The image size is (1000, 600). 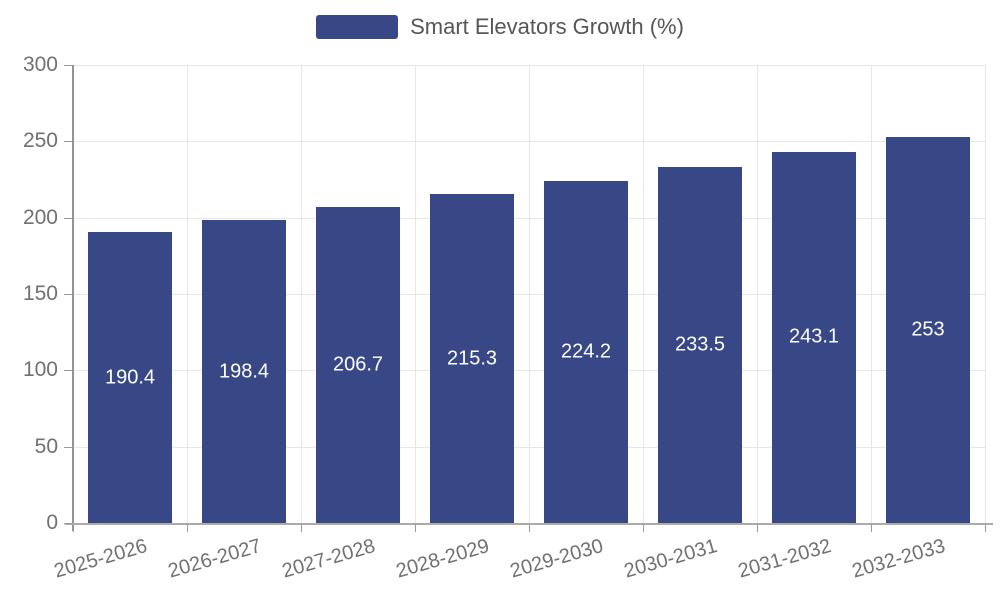 I want to click on bar: 253, so click(x=928, y=329).